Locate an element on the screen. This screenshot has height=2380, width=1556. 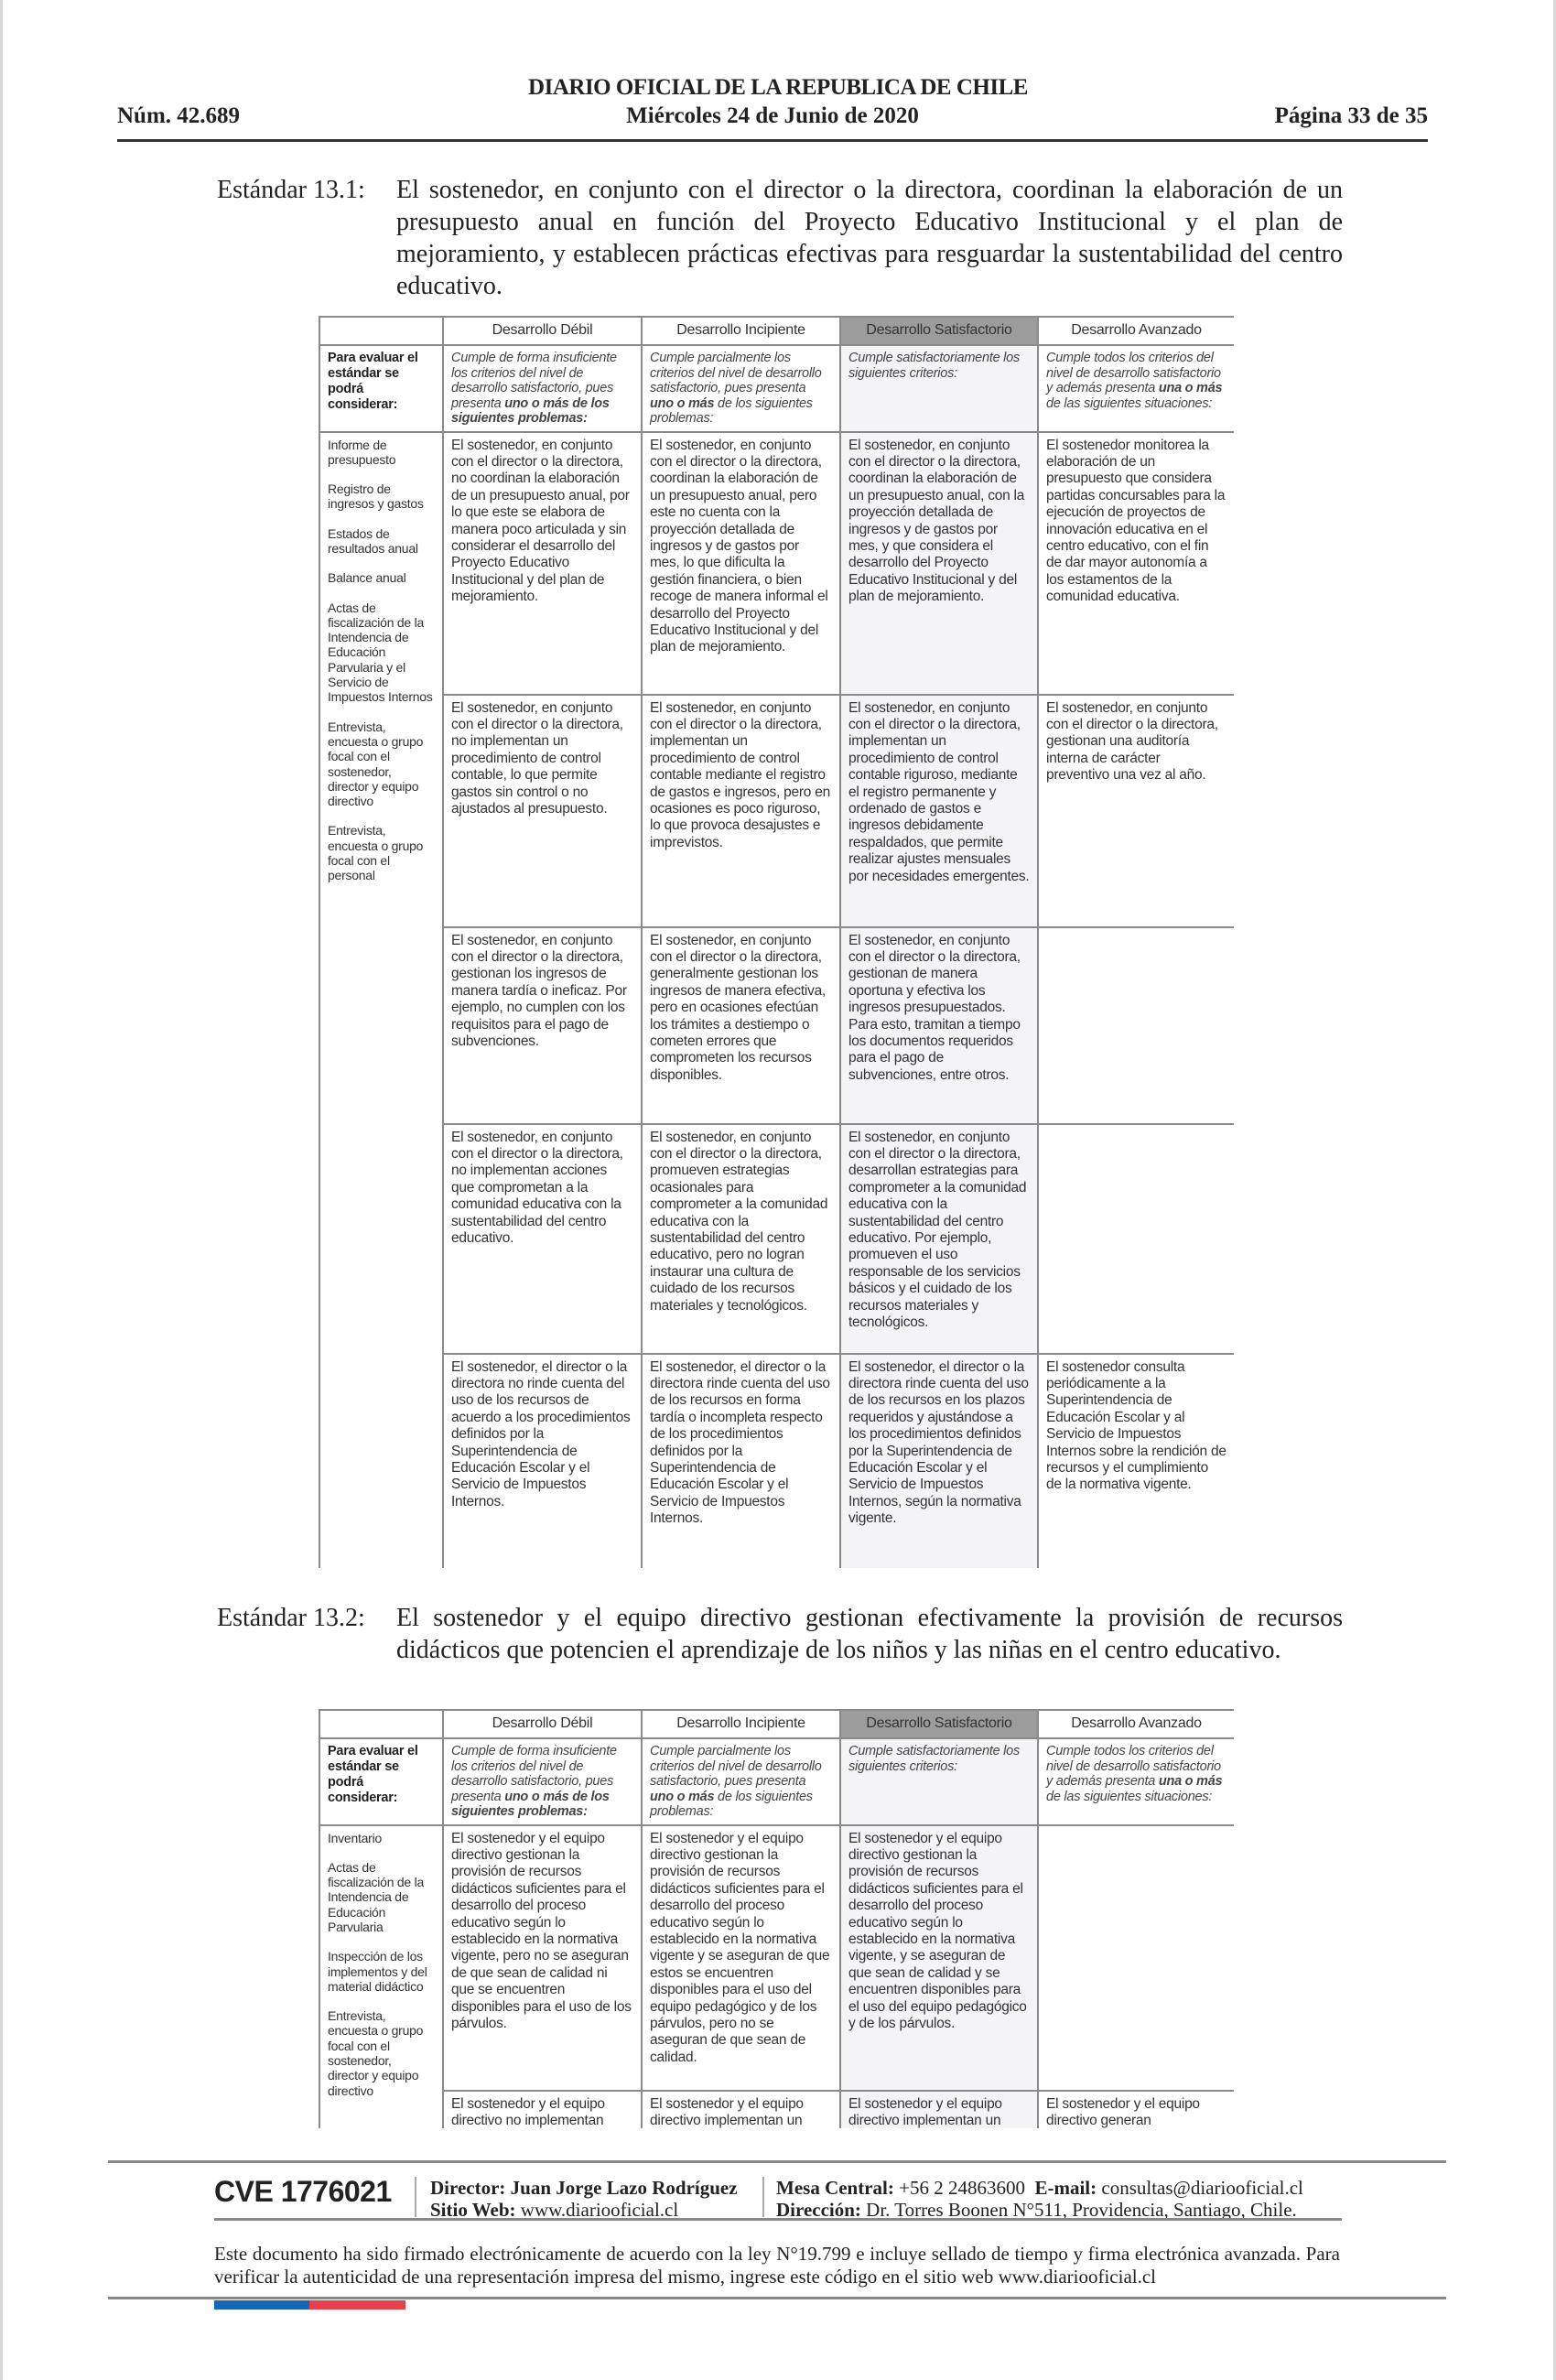
standard-label: Estándar 13.1: is located at coordinates (291, 190).